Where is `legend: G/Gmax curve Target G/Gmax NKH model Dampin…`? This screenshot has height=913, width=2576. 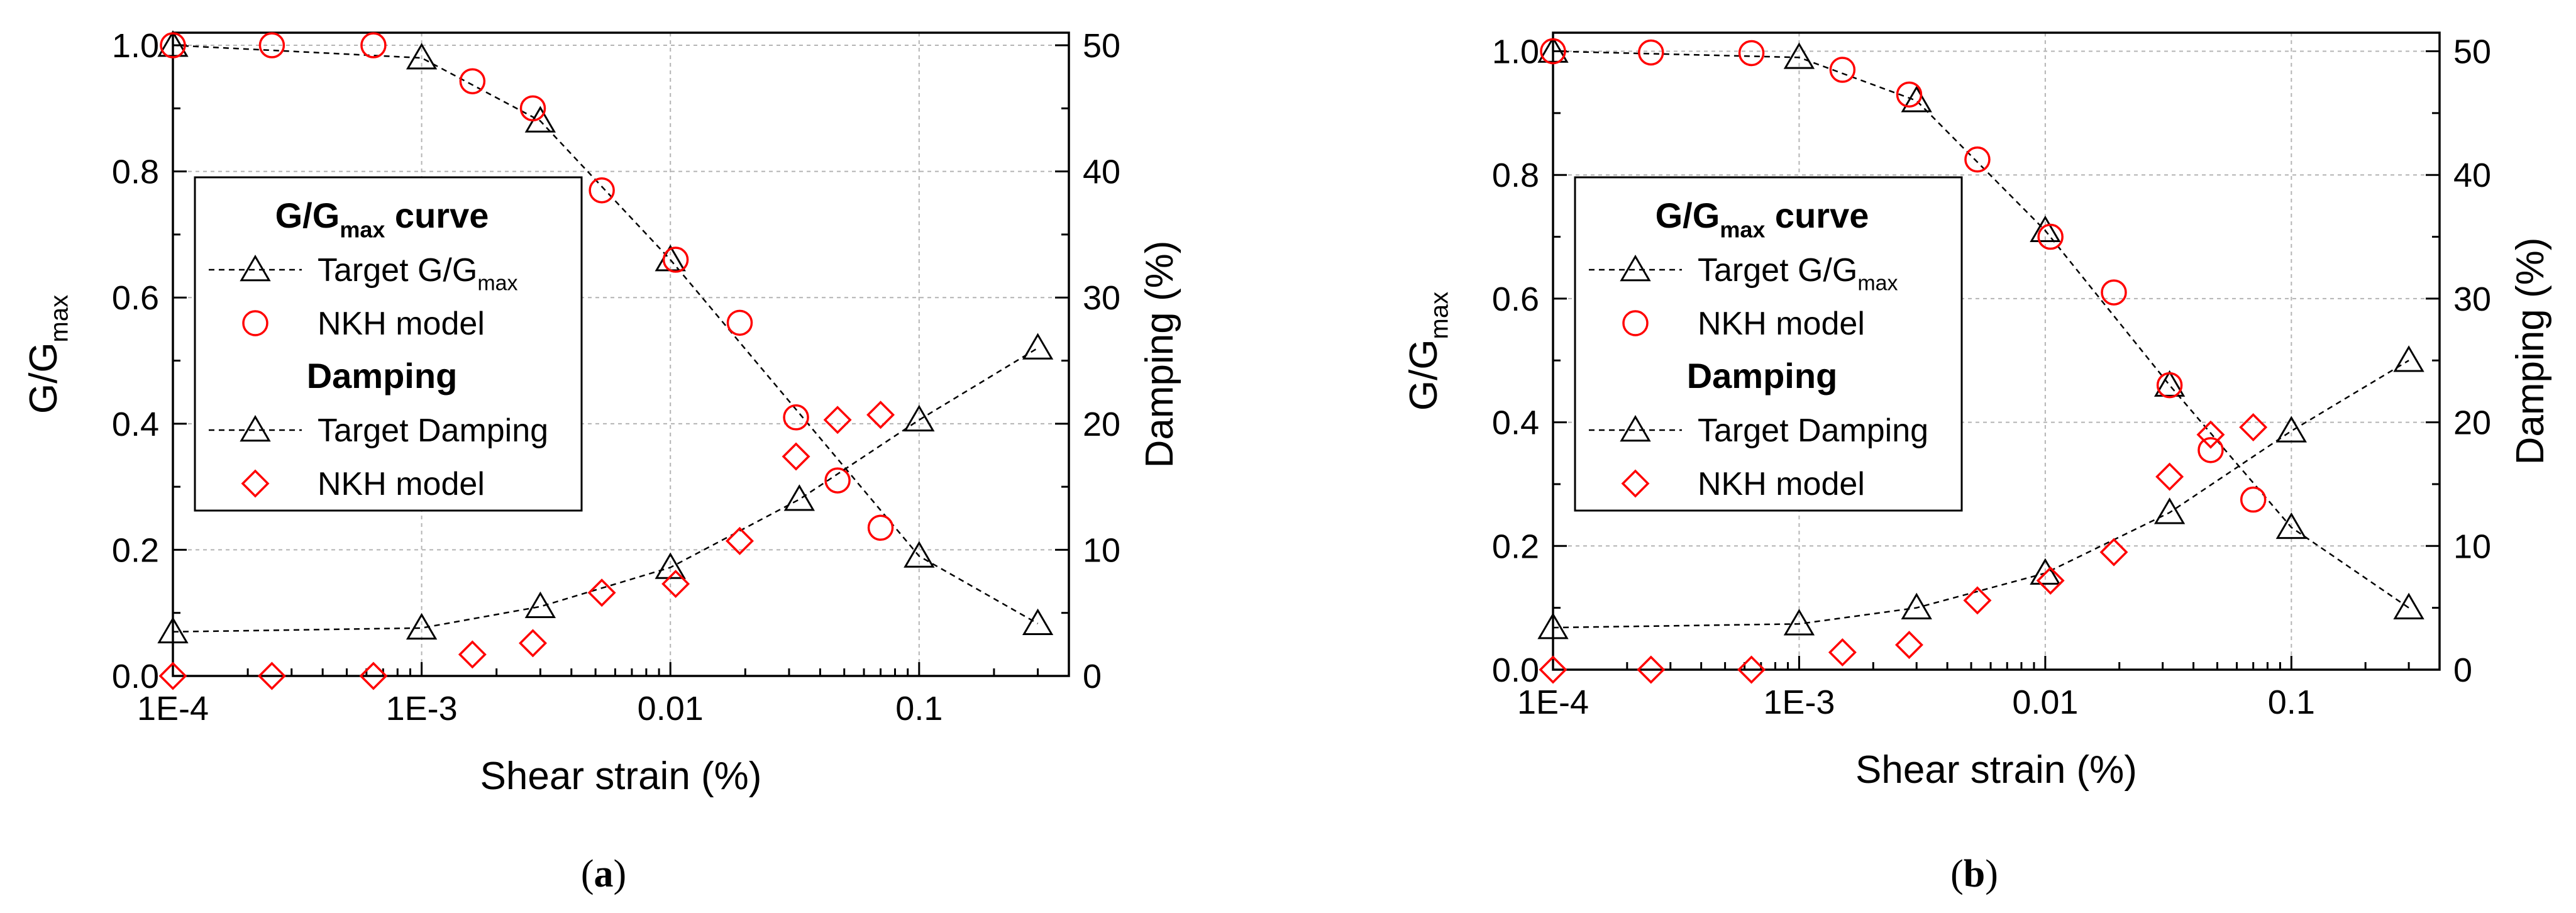
legend: G/Gmax curve Target G/Gmax NKH model Dampin… is located at coordinates (388, 344).